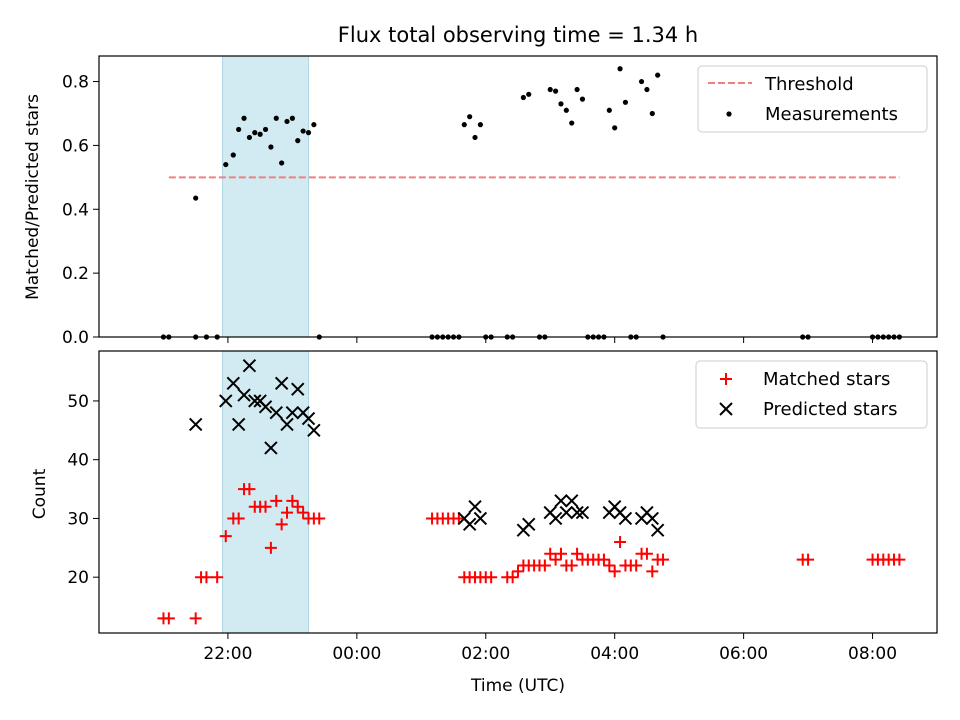 This screenshot has width=960, height=720. I want to click on x-tick-label: 02:00, so click(485, 654).